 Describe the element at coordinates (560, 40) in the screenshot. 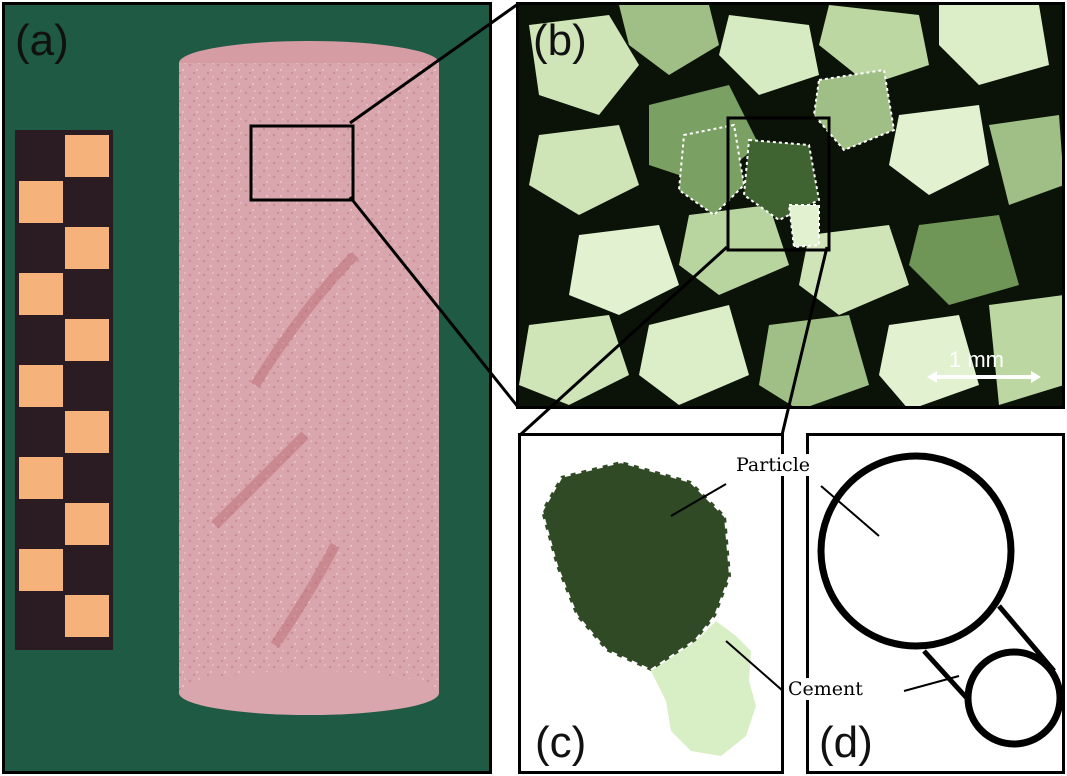

I see `panel-b-label: (b)` at that location.